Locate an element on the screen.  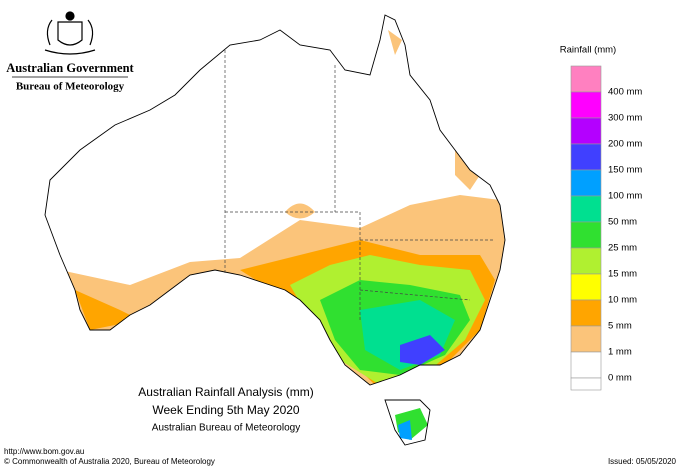
legend-label: 150 mm is located at coordinates (625, 170).